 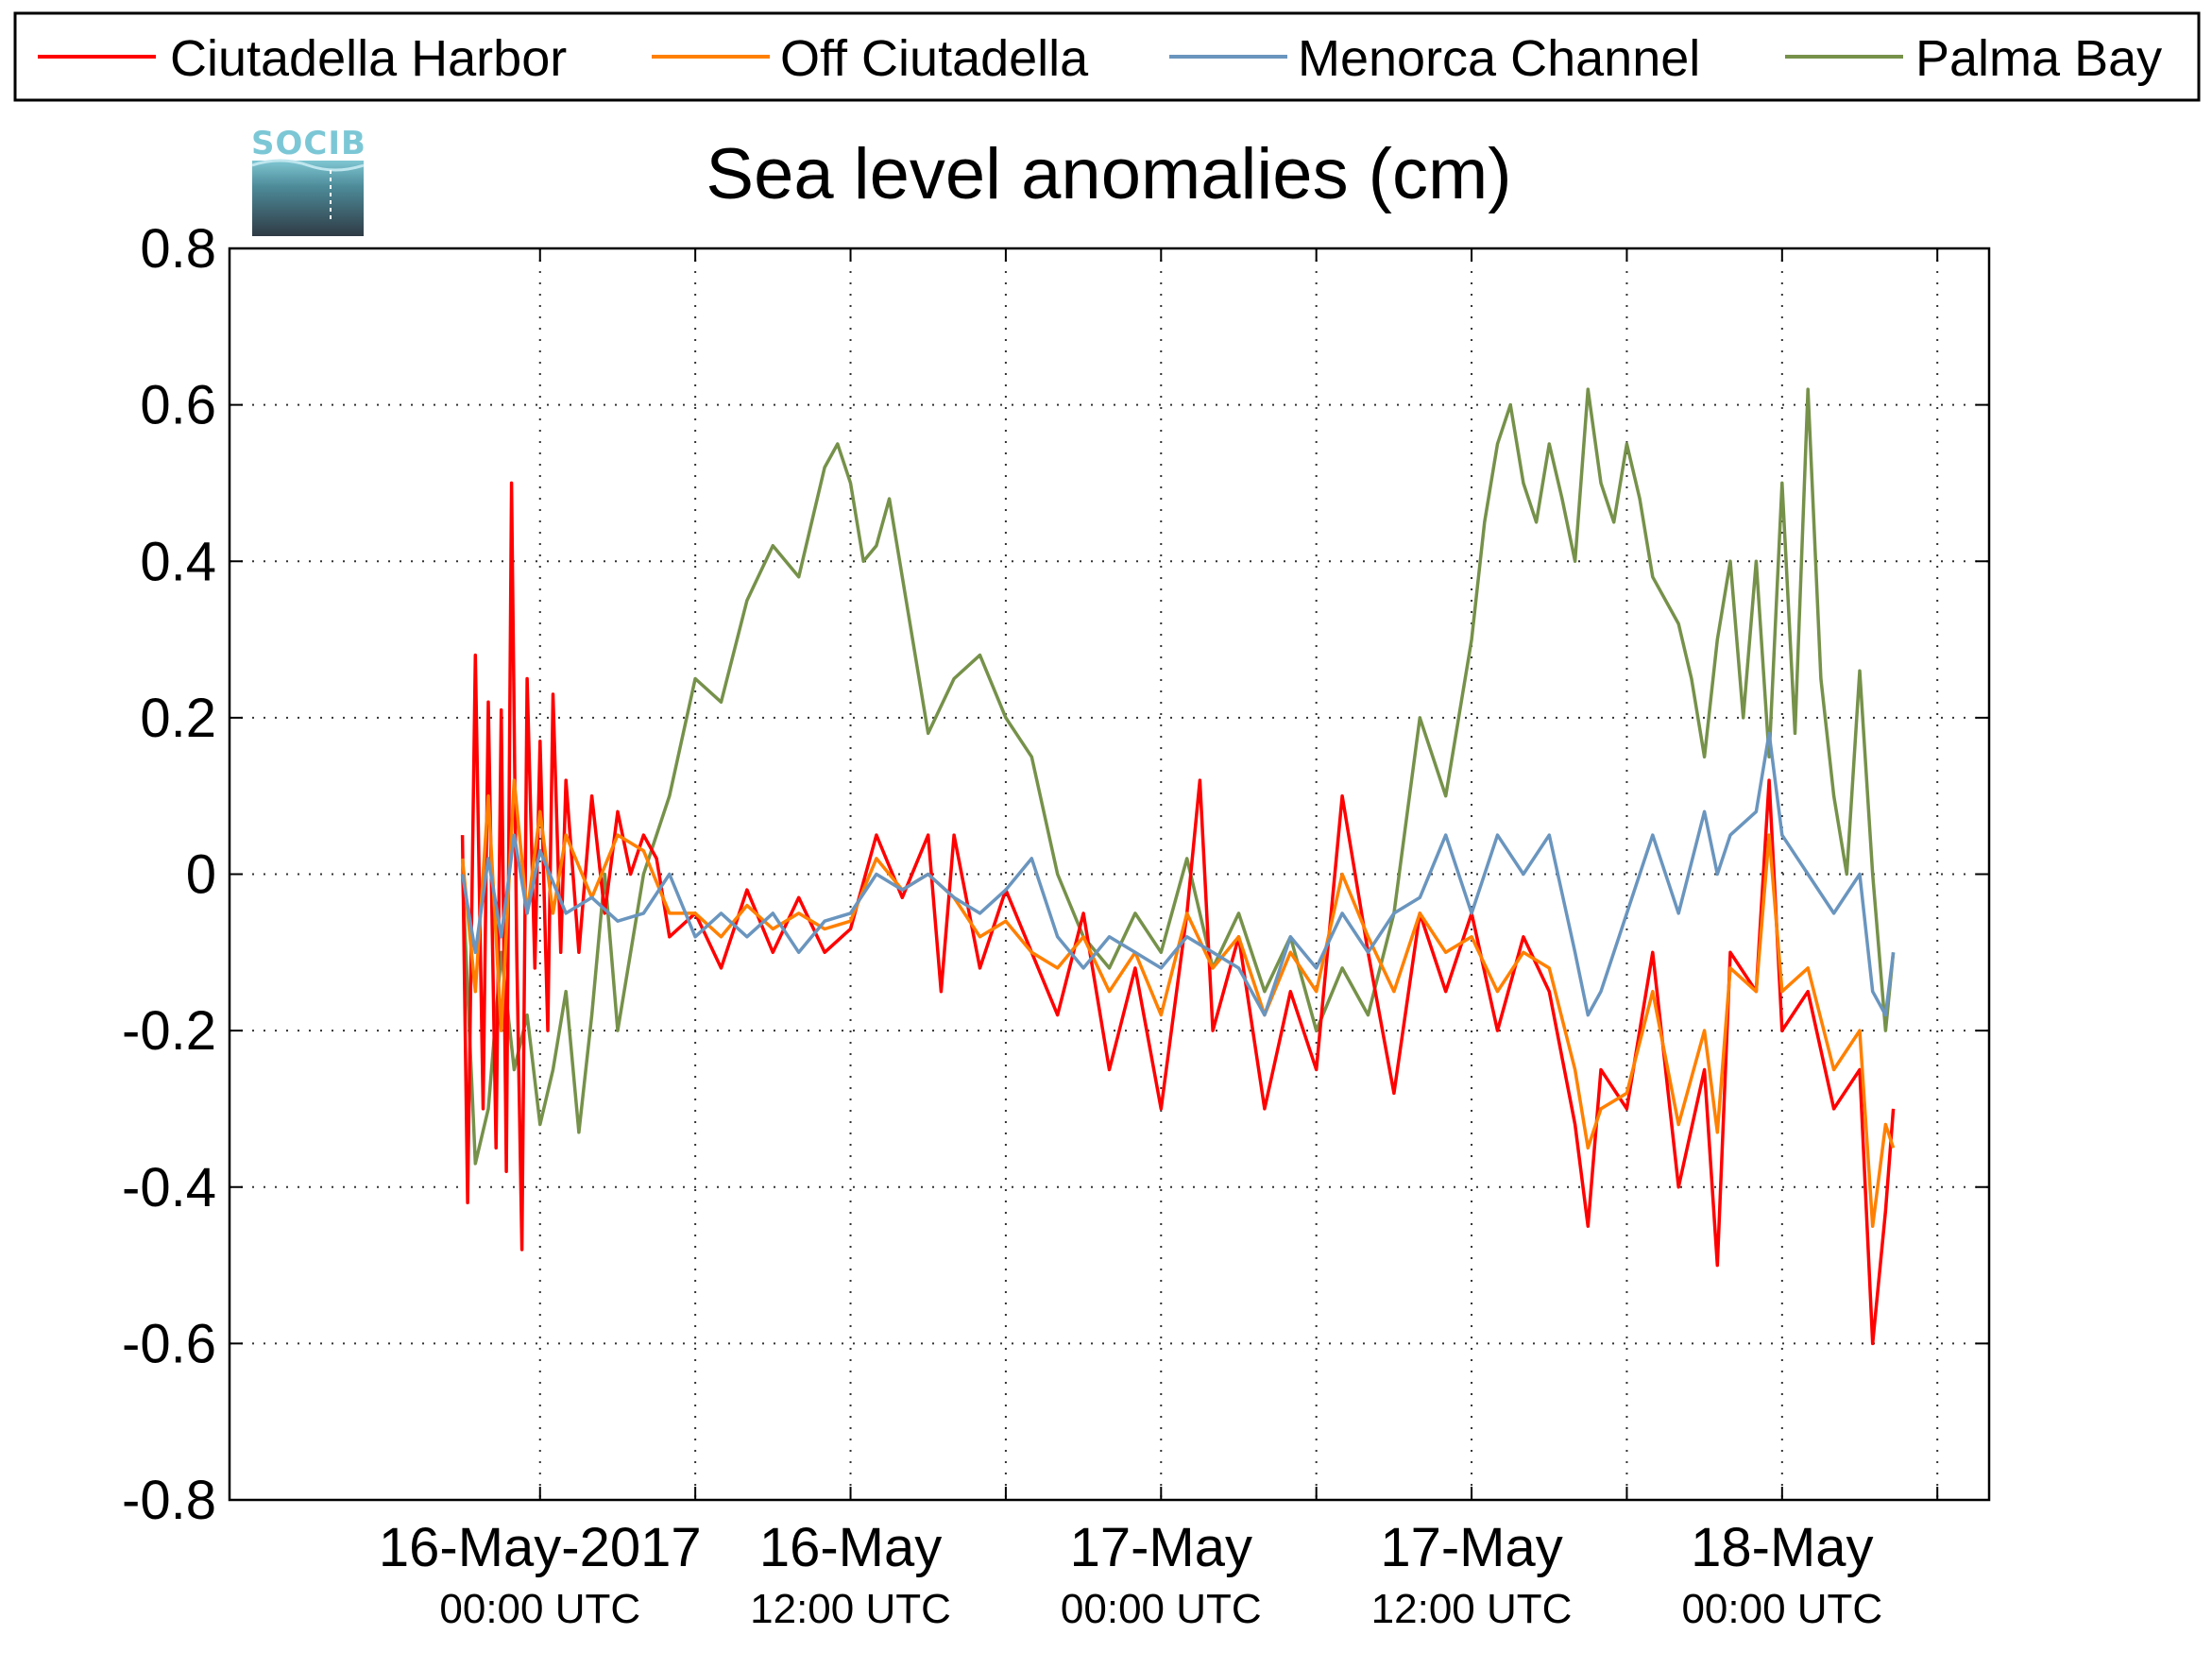 What do you see at coordinates (308, 199) in the screenshot?
I see `socib-logo-block` at bounding box center [308, 199].